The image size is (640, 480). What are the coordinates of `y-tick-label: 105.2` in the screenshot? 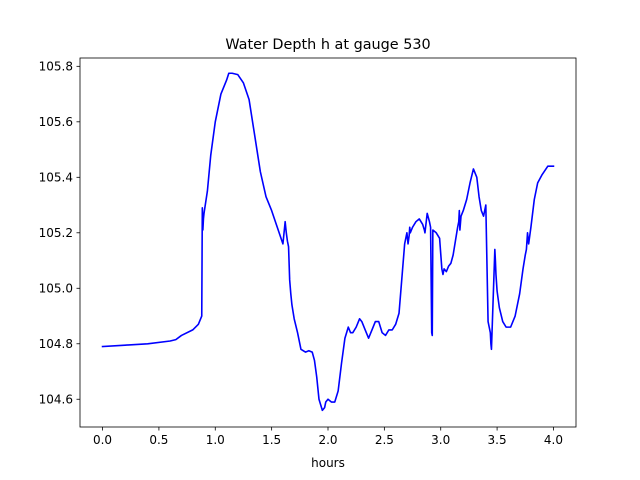 It's located at (56, 233).